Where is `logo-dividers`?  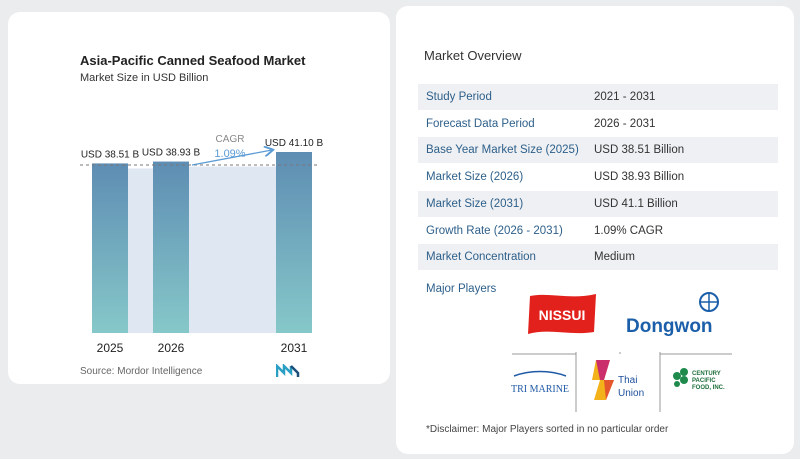 logo-dividers is located at coordinates (622, 382).